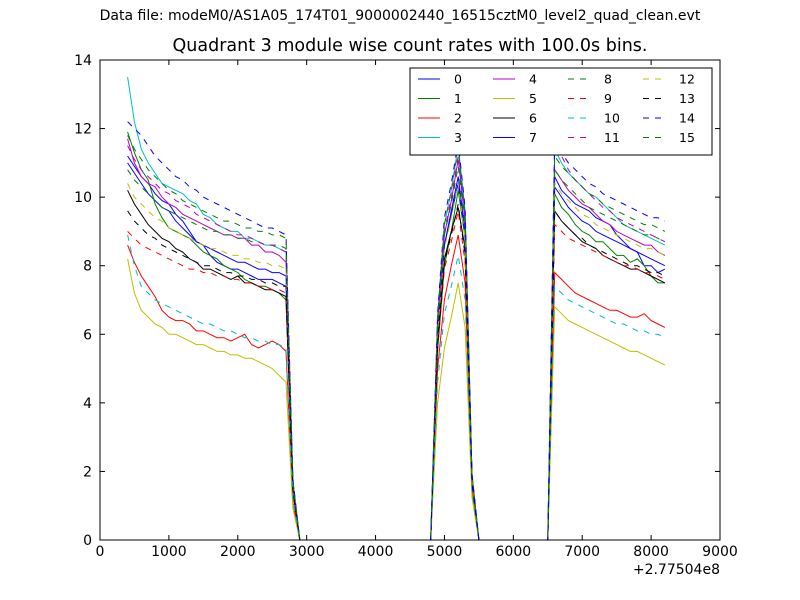 The height and width of the screenshot is (600, 800). I want to click on legend-label-10: 10, so click(612, 118).